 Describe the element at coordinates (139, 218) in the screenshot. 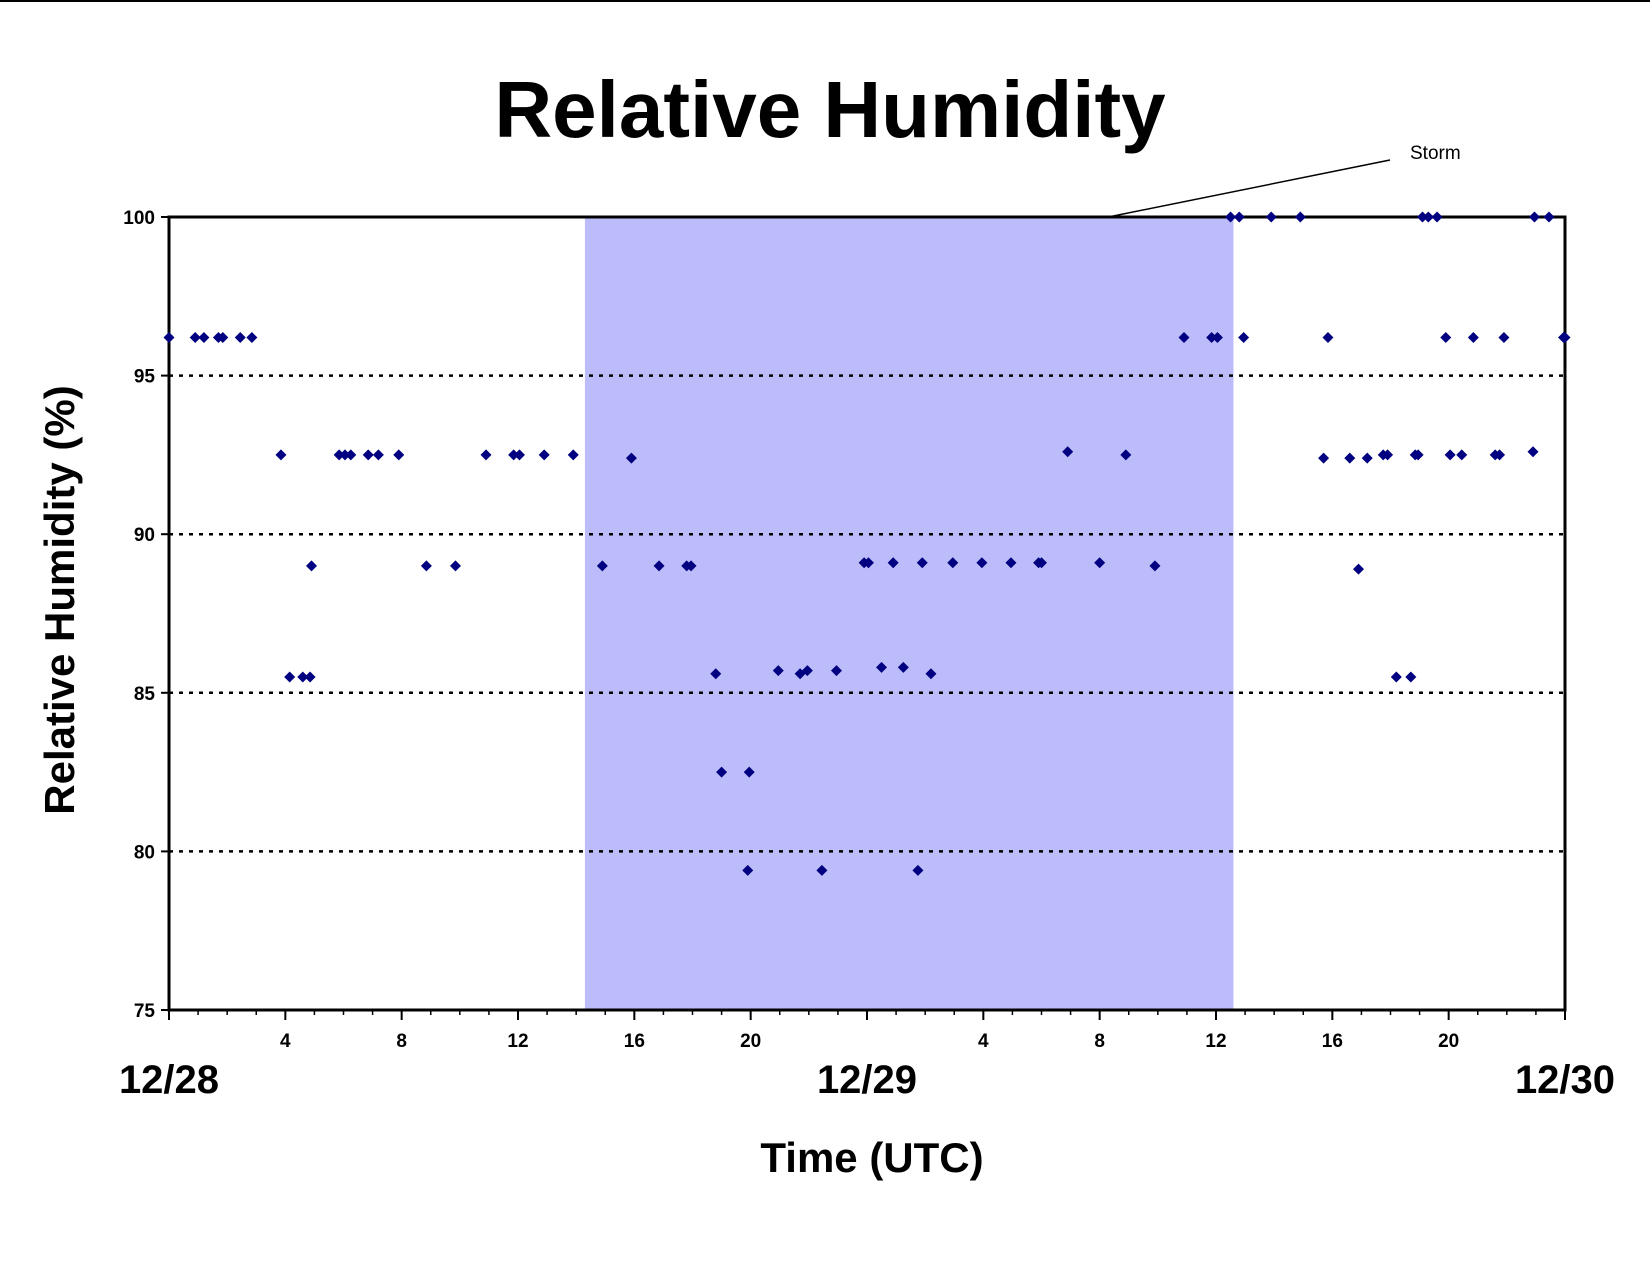

I see `y-tick-label: 100` at that location.